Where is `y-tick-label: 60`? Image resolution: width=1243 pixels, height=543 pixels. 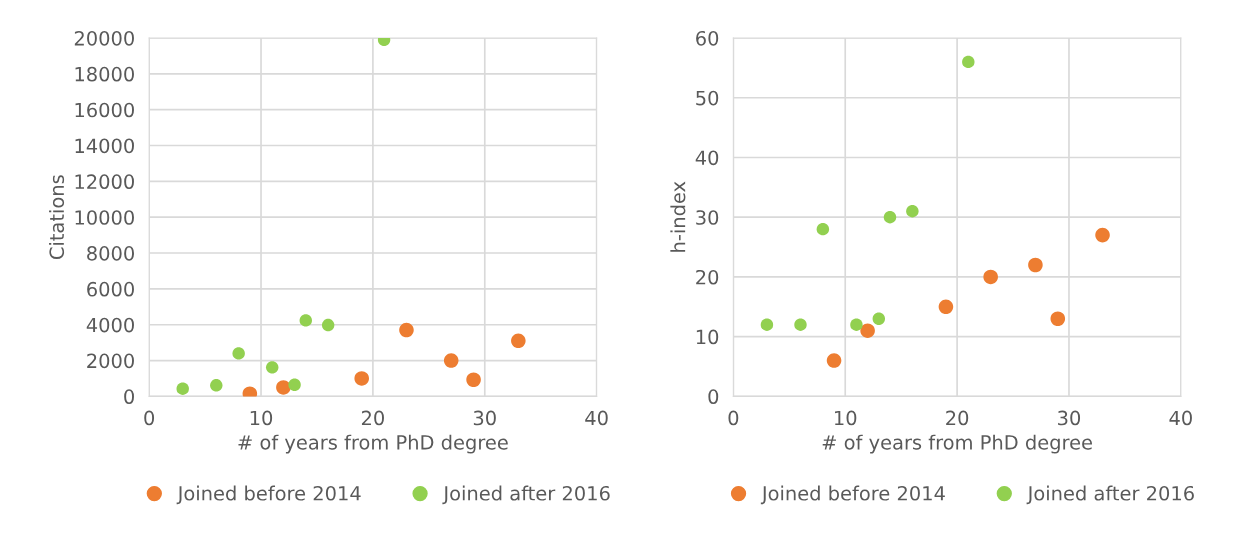
y-tick-label: 60 is located at coordinates (707, 38).